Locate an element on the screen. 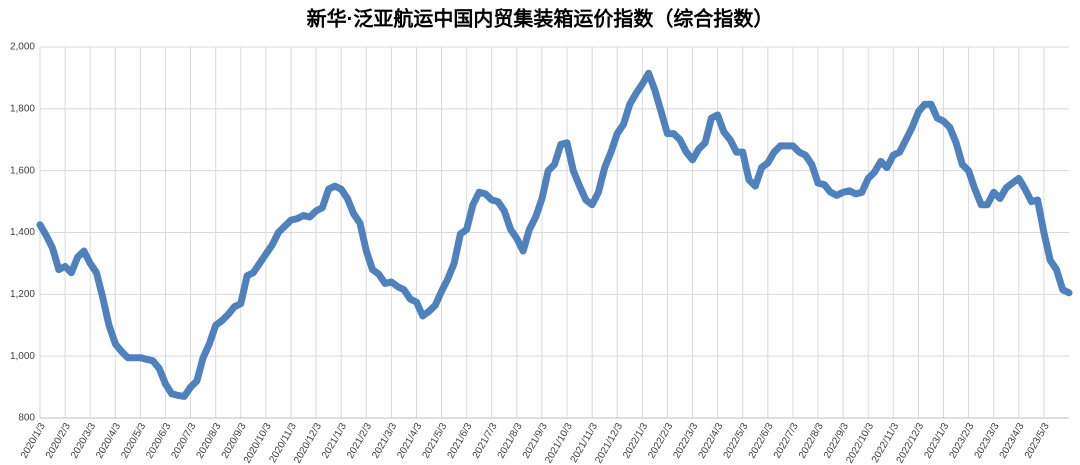  y-tick-label: 1,400 is located at coordinates (22, 232).